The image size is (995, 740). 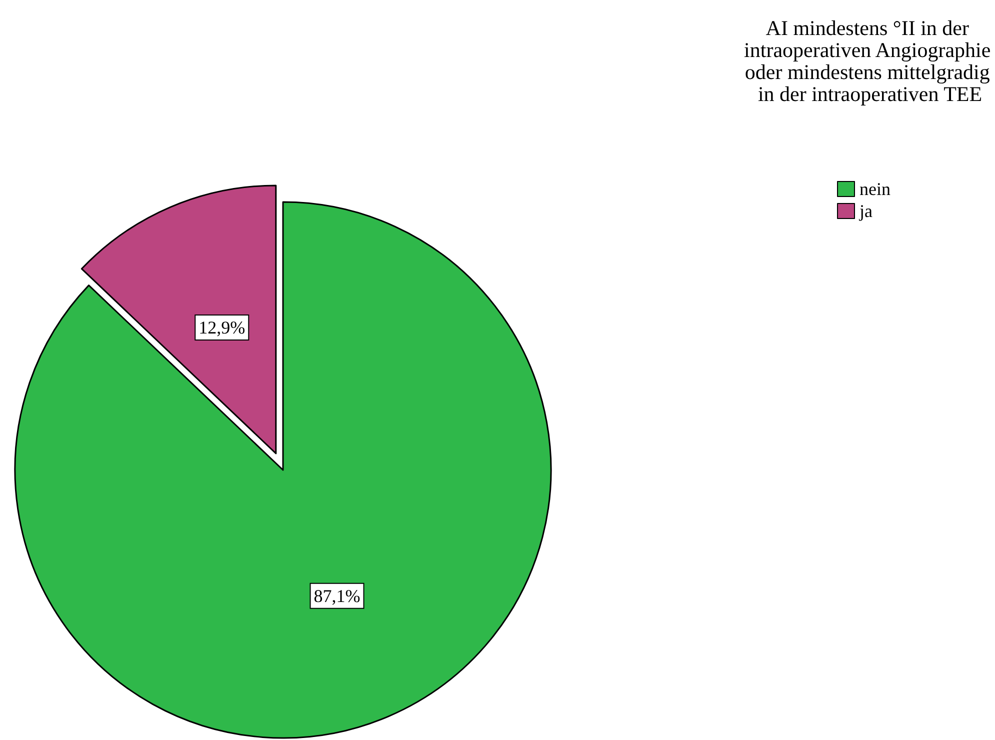 I want to click on legend-title: AI mindestens °II in der intraoperativen Angiographie oder mindestens mittelgradig in der intraoperativen TEE, so click(x=869, y=61).